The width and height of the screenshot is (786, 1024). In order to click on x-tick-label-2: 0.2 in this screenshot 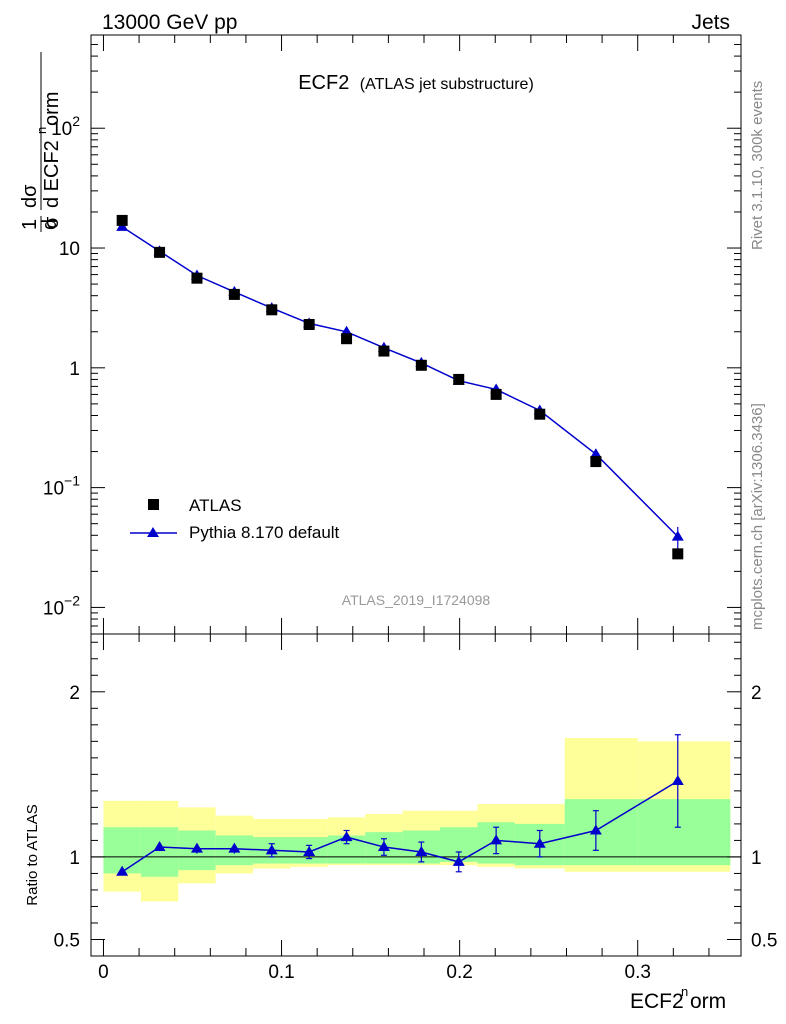, I will do `click(459, 972)`.